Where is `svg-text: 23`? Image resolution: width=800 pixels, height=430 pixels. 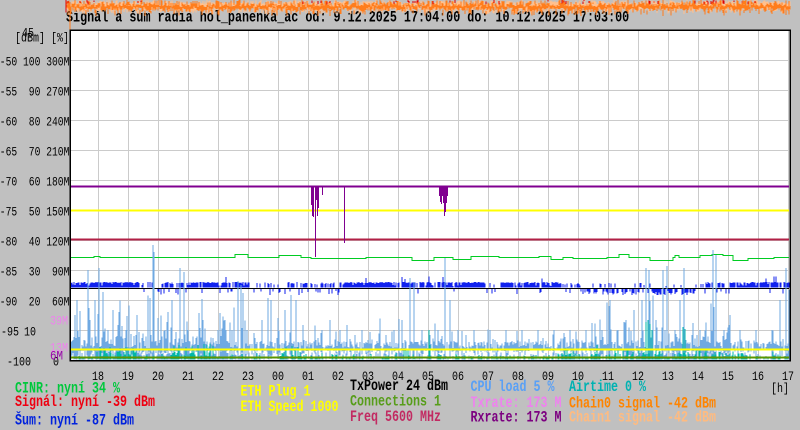
svg-text: 23 is located at coordinates (248, 376).